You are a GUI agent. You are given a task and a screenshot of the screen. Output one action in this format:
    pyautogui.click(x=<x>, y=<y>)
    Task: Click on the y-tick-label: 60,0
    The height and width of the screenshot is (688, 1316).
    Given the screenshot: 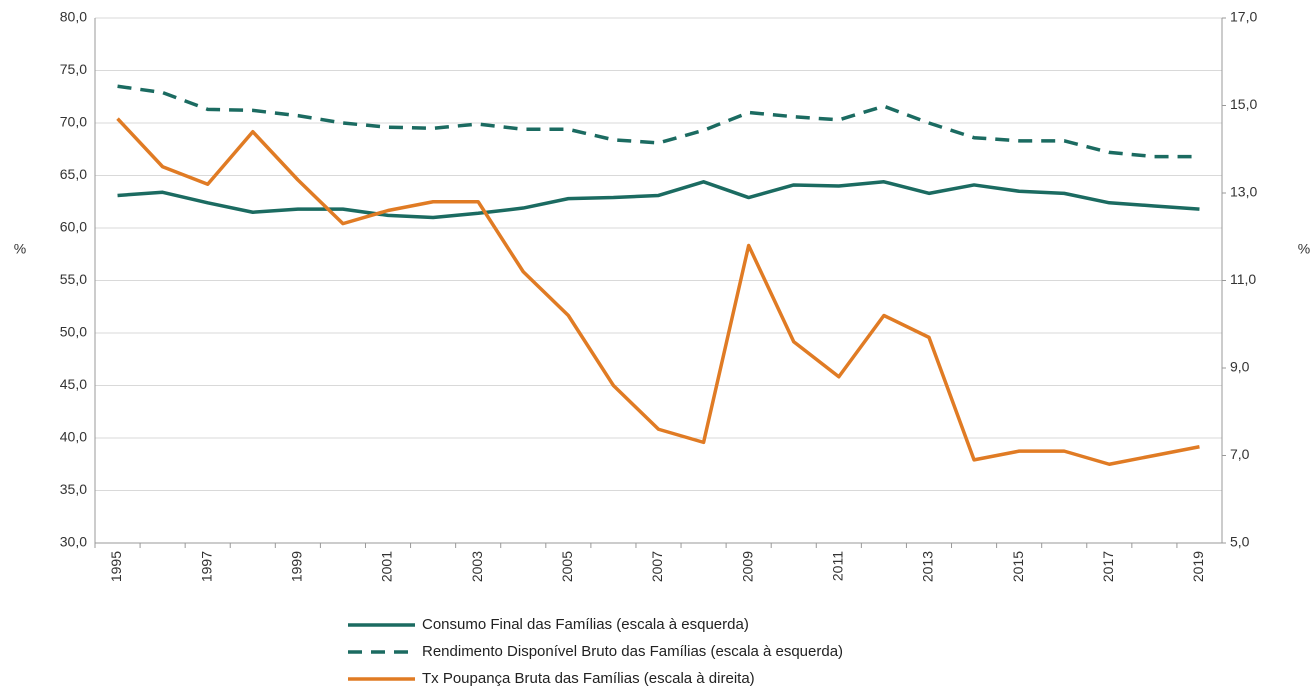 What is the action you would take?
    pyautogui.click(x=73, y=227)
    